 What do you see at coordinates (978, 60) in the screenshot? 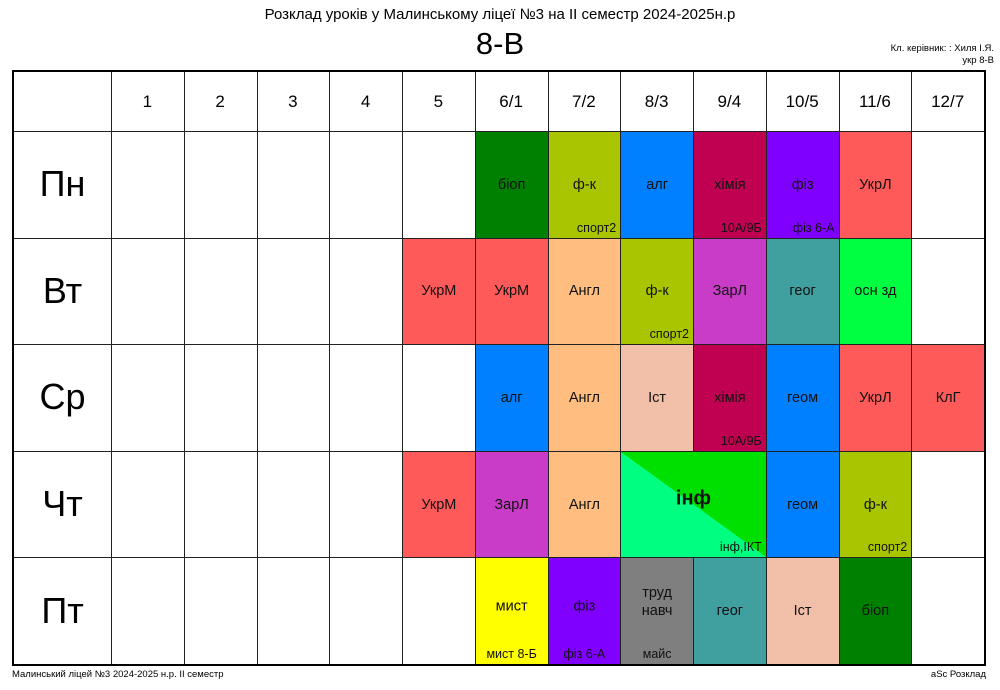
I see `room-label: укр 8-В` at bounding box center [978, 60].